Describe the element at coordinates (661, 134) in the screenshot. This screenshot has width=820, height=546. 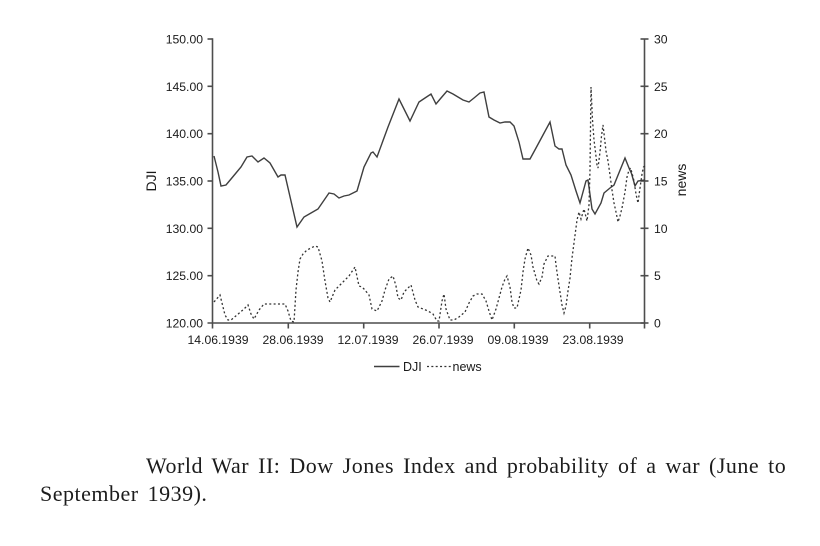
I see `svg-text: 20` at that location.